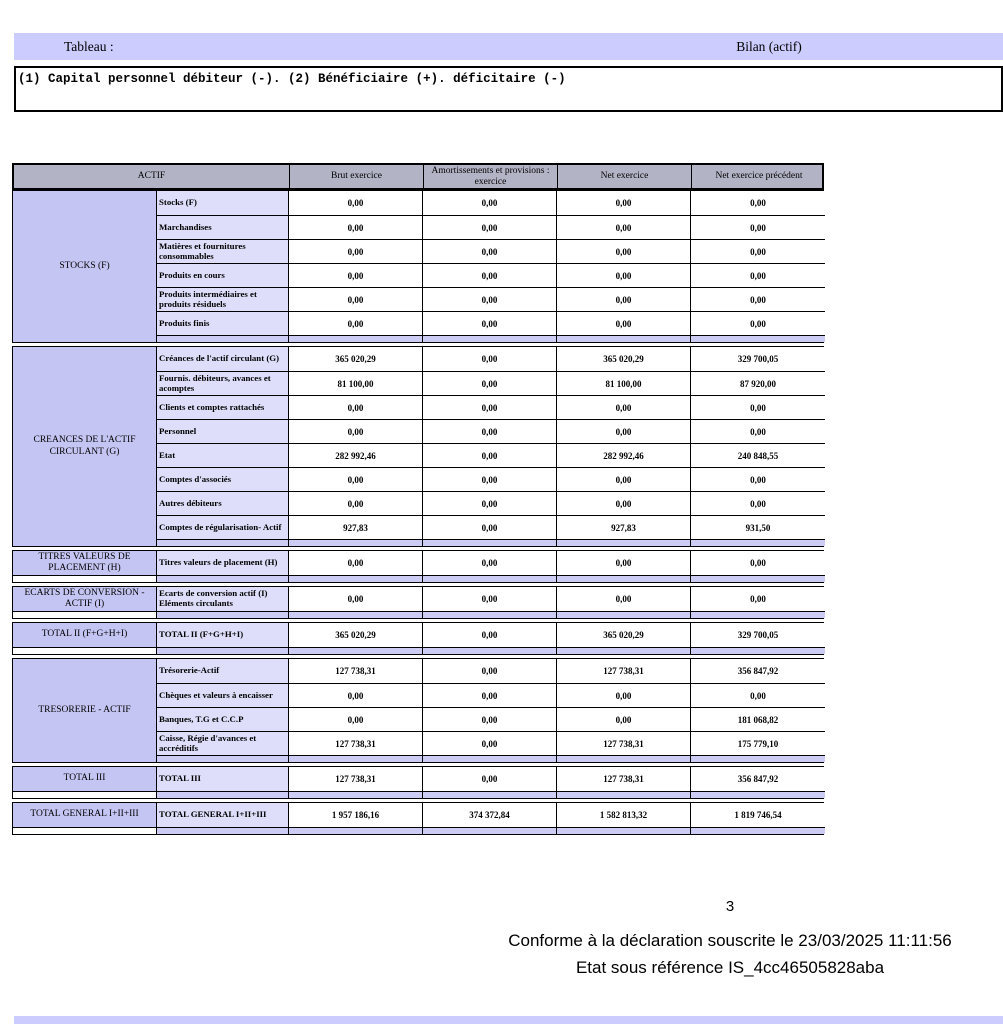 The width and height of the screenshot is (1003, 1024). I want to click on row-label: Titres valeurs de placement (H), so click(222, 563).